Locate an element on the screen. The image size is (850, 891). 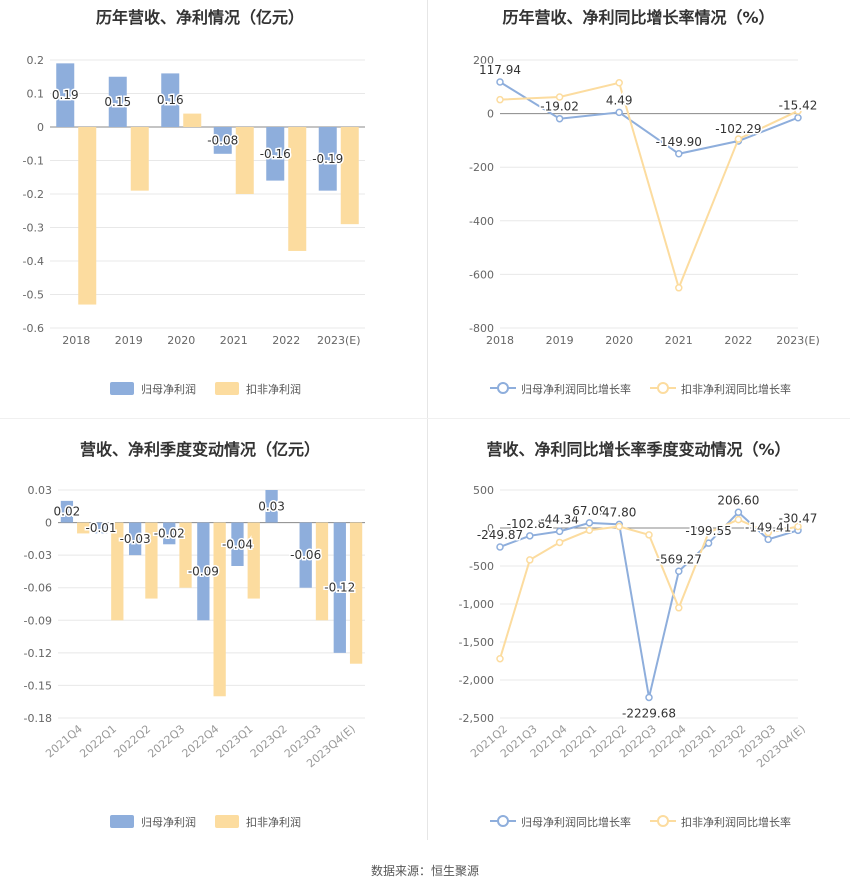
y-tick-label: 0.2 is located at coordinates (36, 60).